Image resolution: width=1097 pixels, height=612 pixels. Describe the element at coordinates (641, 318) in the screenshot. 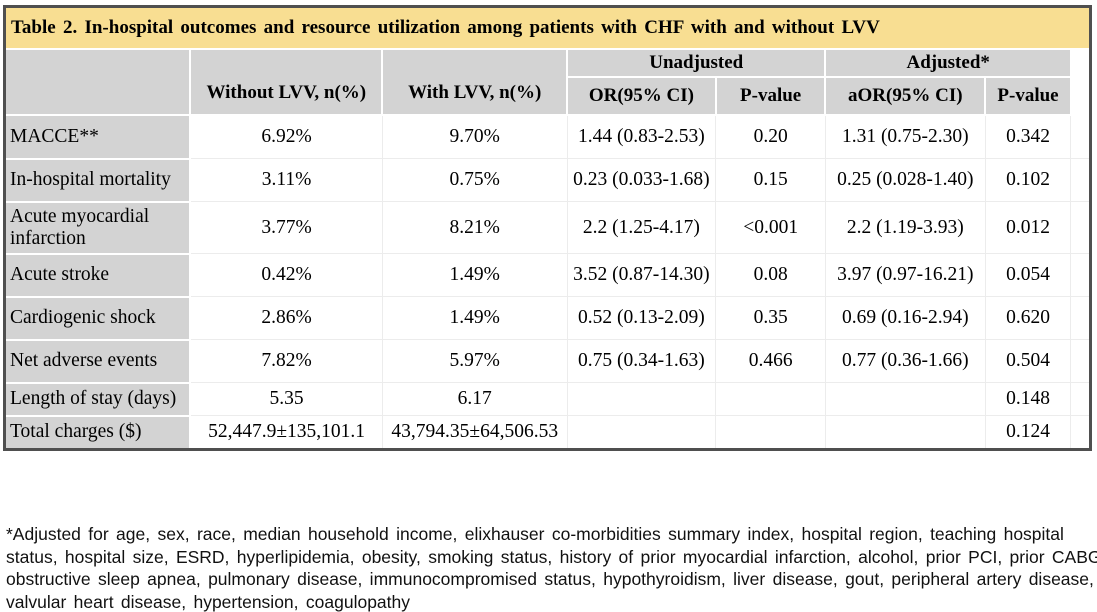

I see `cell-or-ci: 0.52 (0.13-2.09)` at that location.